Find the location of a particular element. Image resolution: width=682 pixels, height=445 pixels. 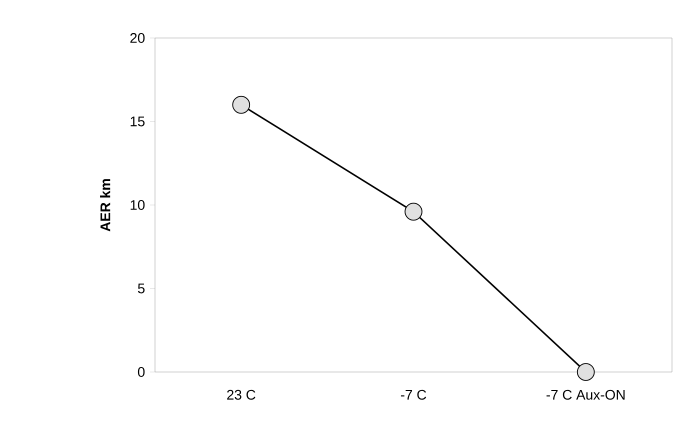

y-tick-label: 10 is located at coordinates (137, 205).